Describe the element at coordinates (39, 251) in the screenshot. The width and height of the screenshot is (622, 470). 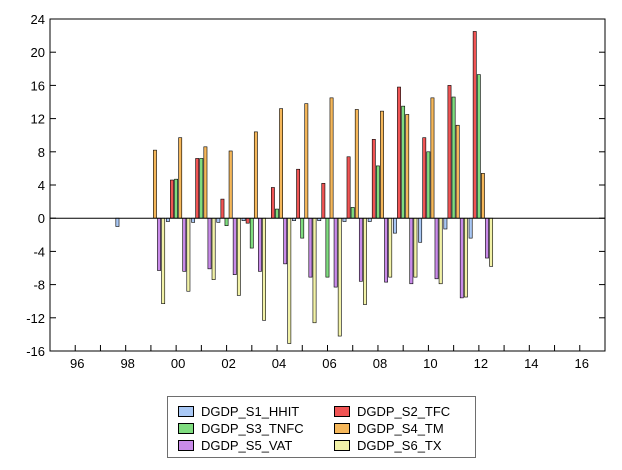
I see `y-tick-label: -4` at that location.